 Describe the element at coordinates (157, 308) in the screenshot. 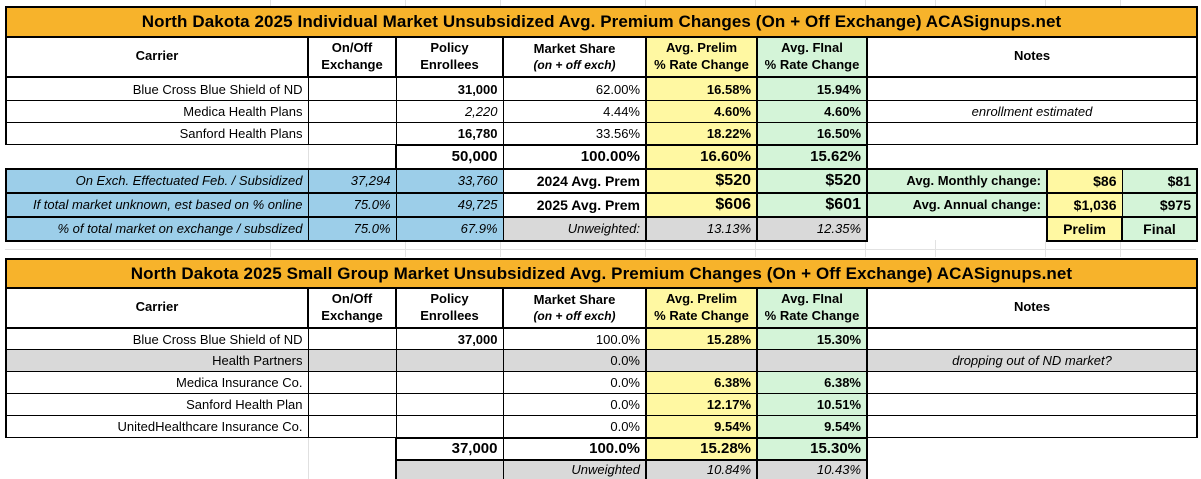

I see `col-header-carrier: Carrier` at that location.